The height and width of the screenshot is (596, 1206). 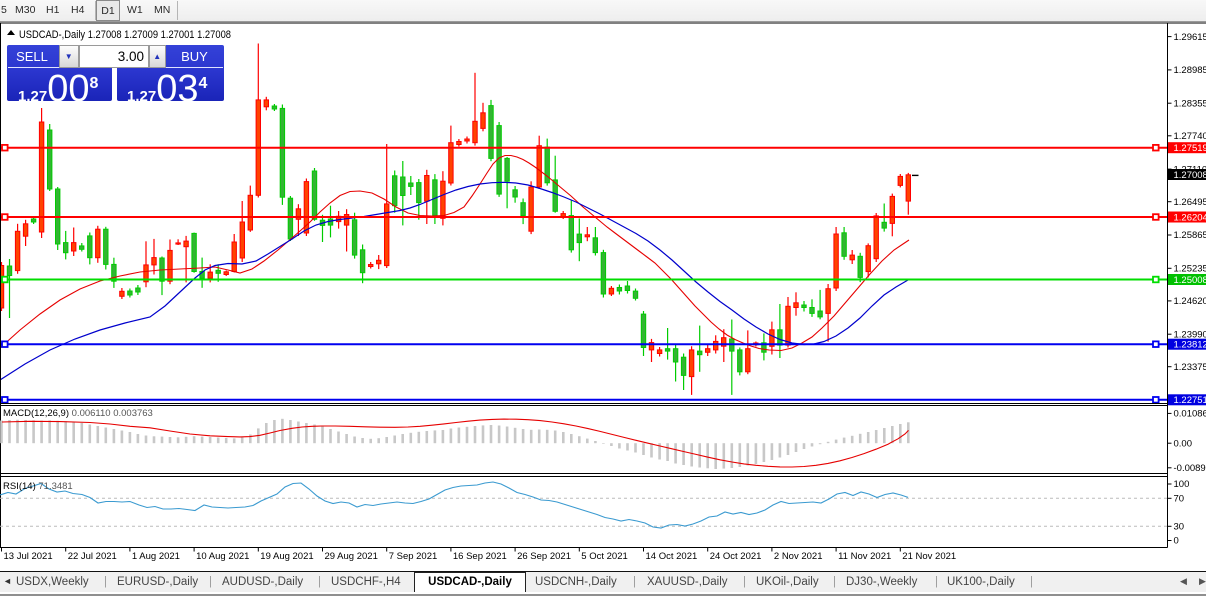 What do you see at coordinates (604, 556) in the screenshot?
I see `svg-text: 5 Oct 2021` at bounding box center [604, 556].